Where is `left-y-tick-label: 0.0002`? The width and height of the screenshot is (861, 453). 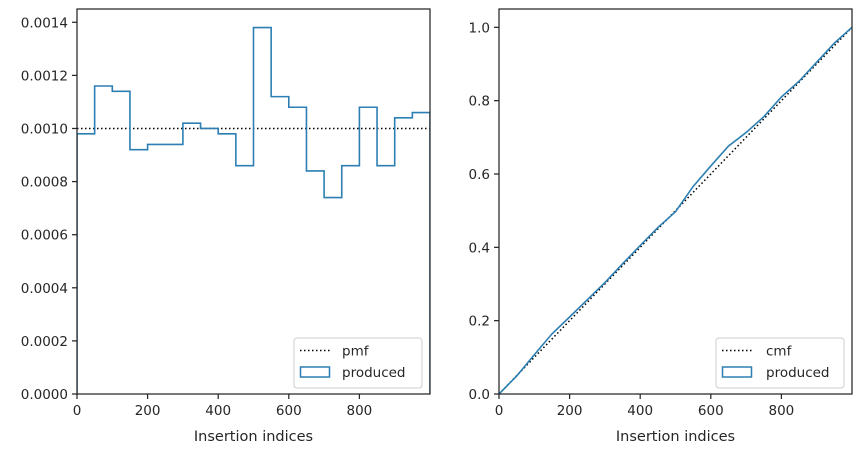
left-y-tick-label: 0.0002 is located at coordinates (44, 342).